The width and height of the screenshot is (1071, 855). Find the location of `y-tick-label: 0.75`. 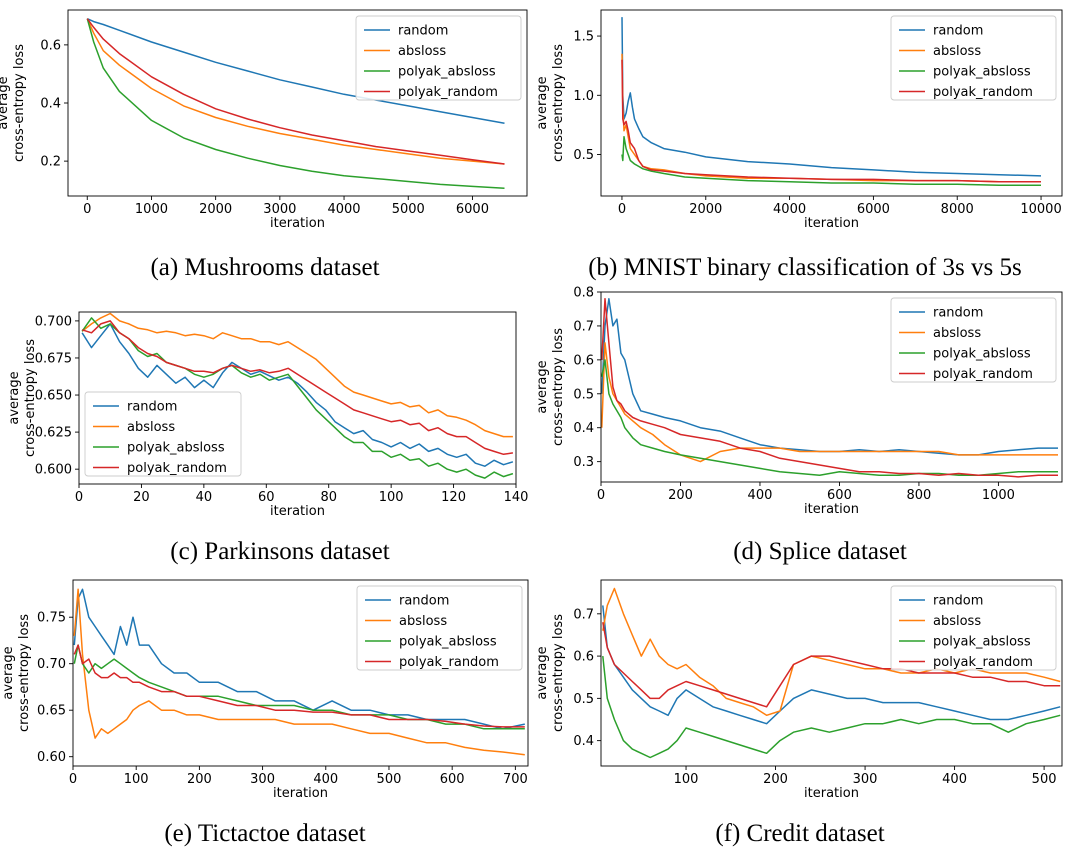

y-tick-label: 0.75 is located at coordinates (51, 618).